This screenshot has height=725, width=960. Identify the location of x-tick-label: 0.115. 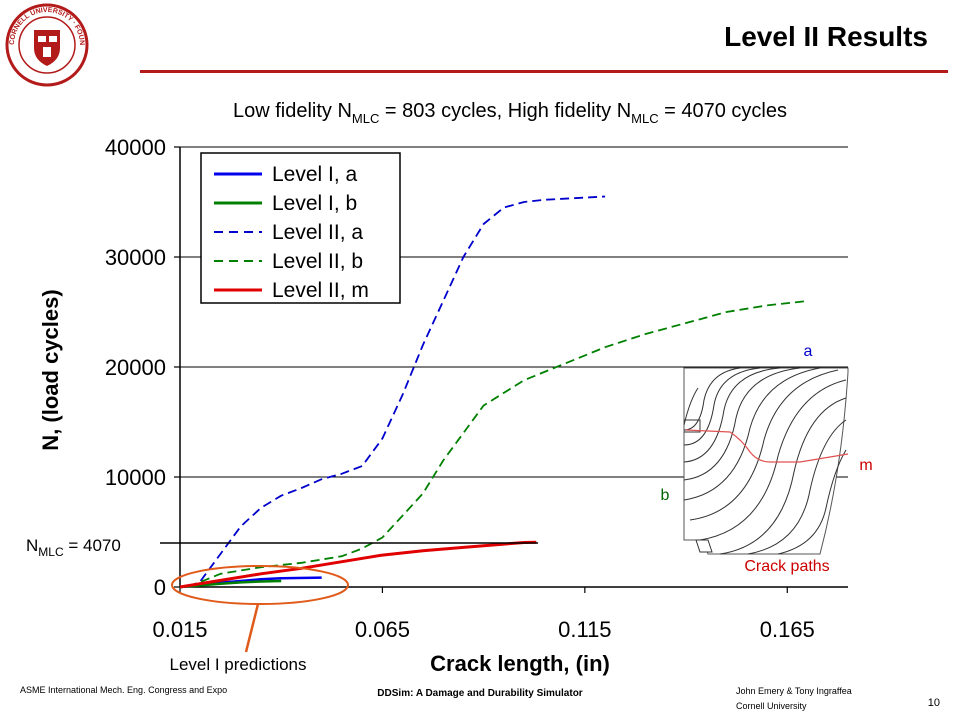
(584, 629).